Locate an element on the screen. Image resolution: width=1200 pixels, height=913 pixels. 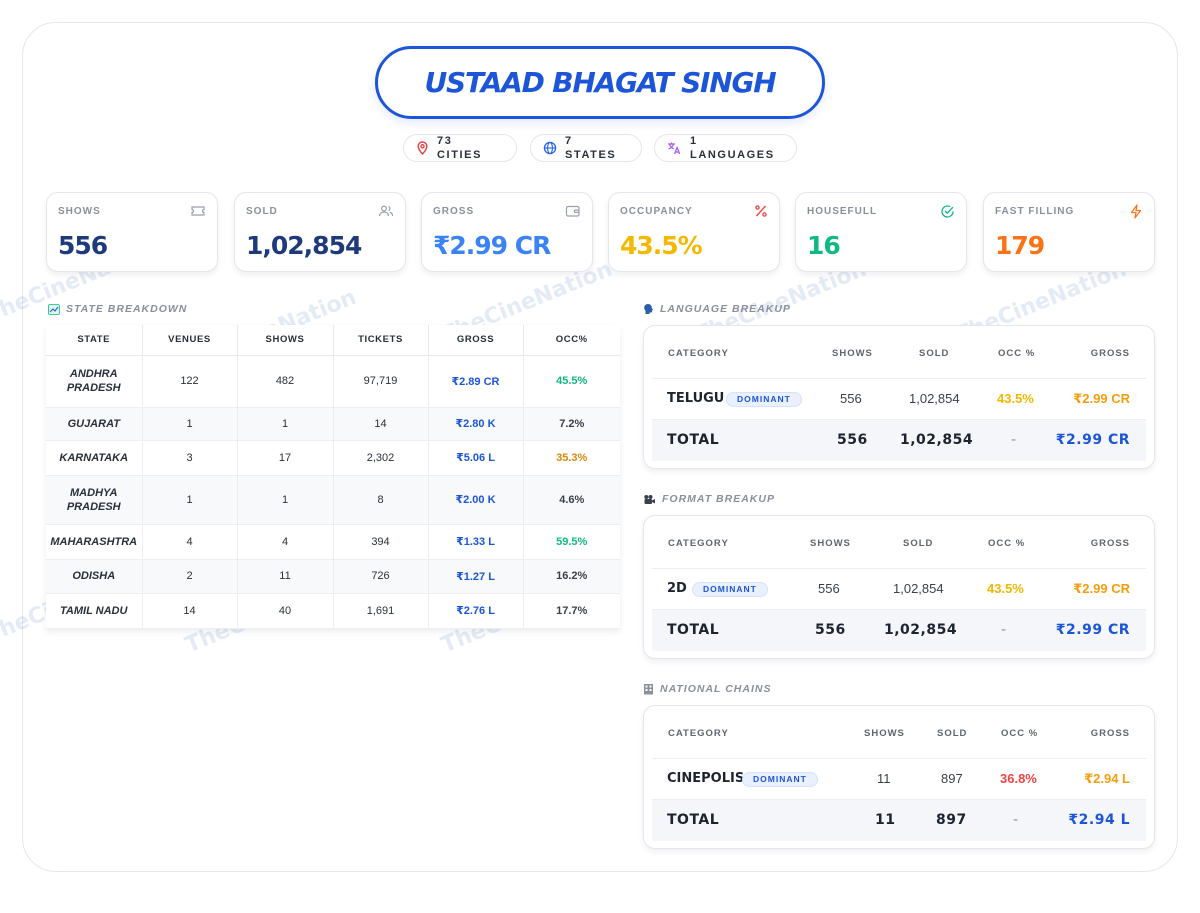
gross-cell: ₹2.94 L is located at coordinates (1107, 778).